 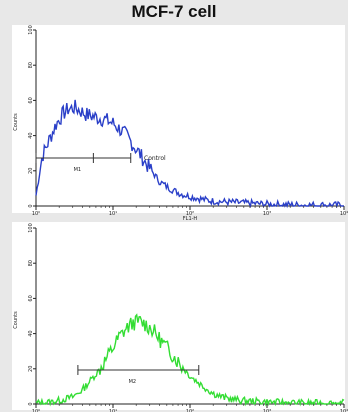 I want to click on bot-x-tick-label-2: 10², so click(x=190, y=410).